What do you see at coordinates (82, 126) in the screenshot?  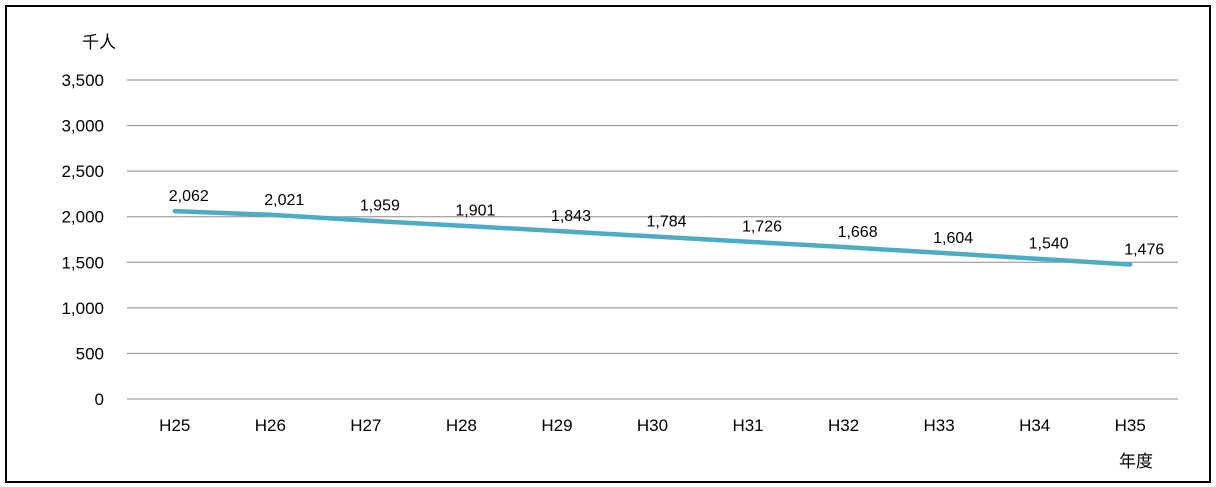 I see `y-tick-label: 3,000` at bounding box center [82, 126].